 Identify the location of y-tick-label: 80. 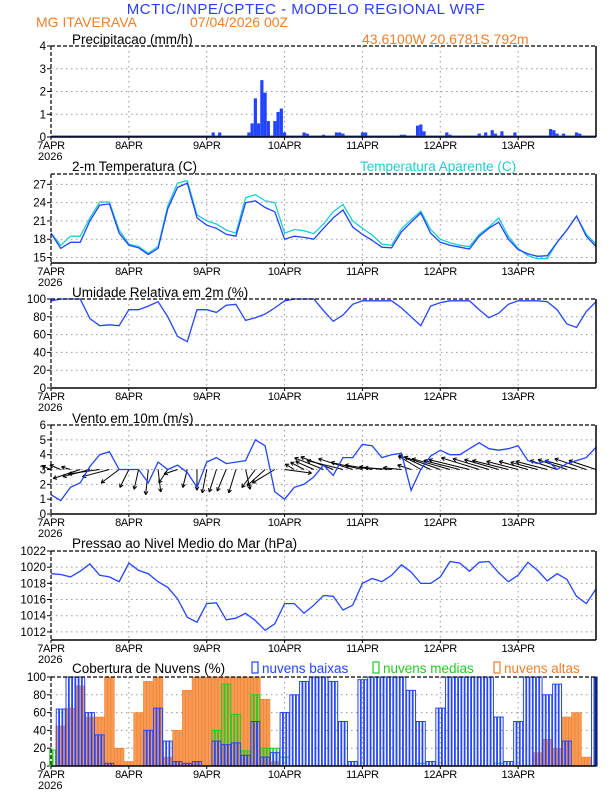
(39, 318).